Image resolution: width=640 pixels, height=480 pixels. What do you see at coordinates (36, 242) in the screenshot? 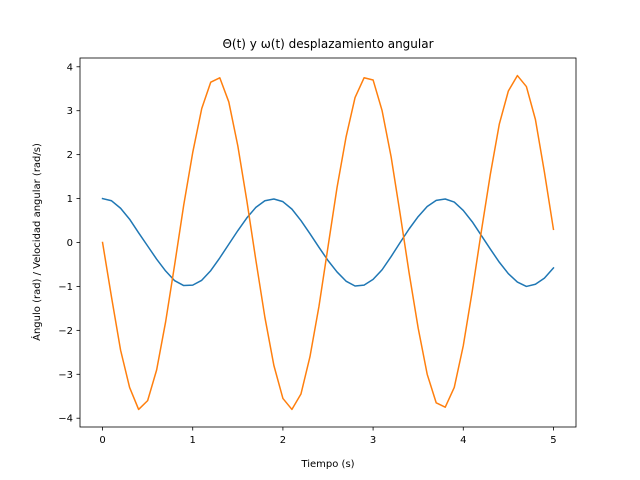
I see `y-axis-label: Ángulo (rad) / Velocidad angular (rad/s)` at bounding box center [36, 242].